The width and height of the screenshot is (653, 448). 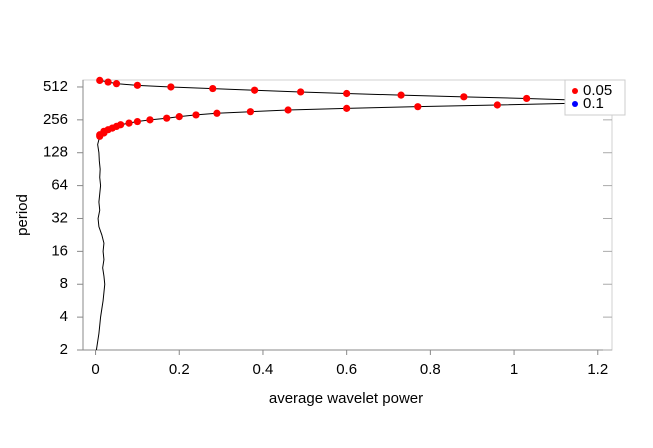 What do you see at coordinates (346, 369) in the screenshot?
I see `x-tick-label: 0.6` at bounding box center [346, 369].